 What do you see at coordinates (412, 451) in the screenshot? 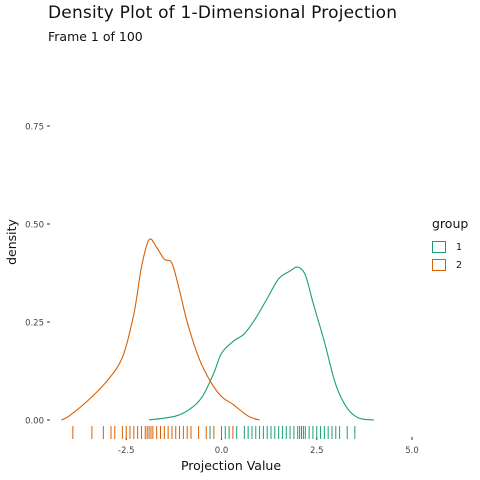
I see `x-tick-label: 5.0` at bounding box center [412, 451].